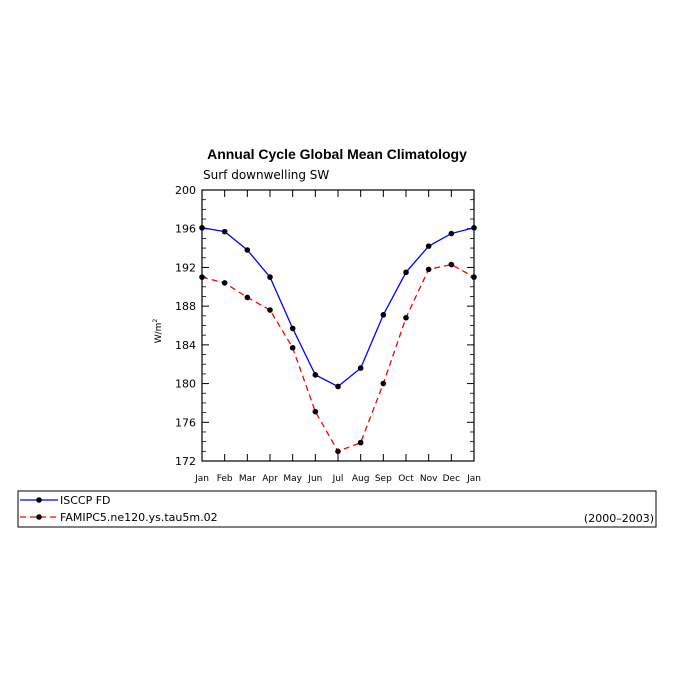  What do you see at coordinates (185, 422) in the screenshot?
I see `y-tick-label: 176` at bounding box center [185, 422].